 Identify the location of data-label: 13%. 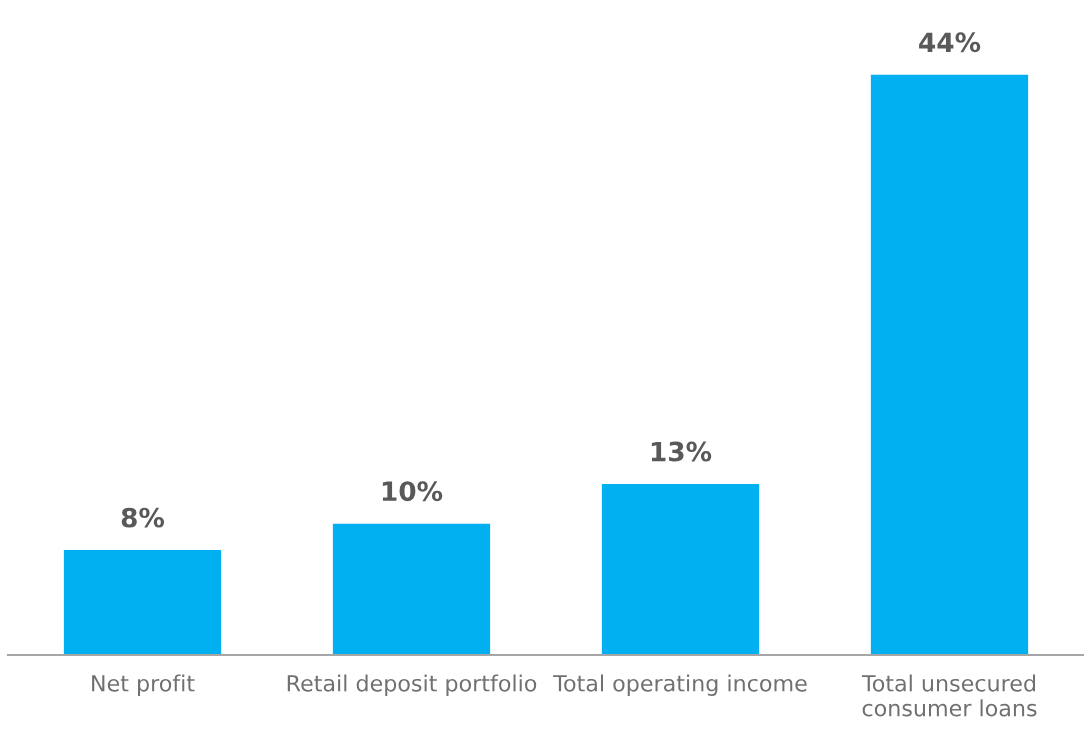
(681, 451).